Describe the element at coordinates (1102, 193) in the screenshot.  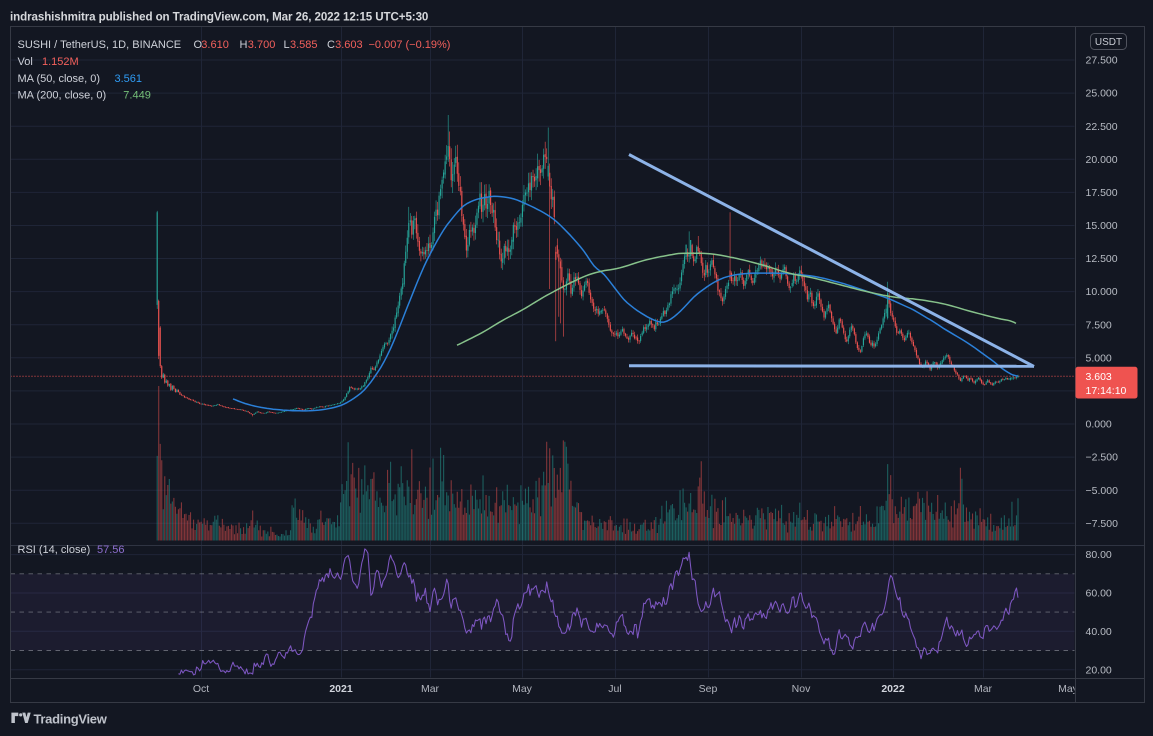
I see `svg-text: 17.500` at that location.